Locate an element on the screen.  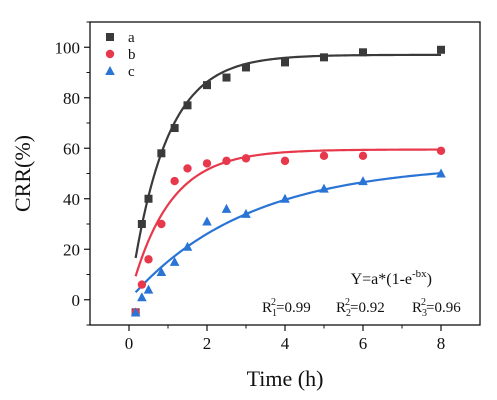
r-squared-values: R12=0.99 R22=0.92 R32=0.96 is located at coordinates (361, 308).